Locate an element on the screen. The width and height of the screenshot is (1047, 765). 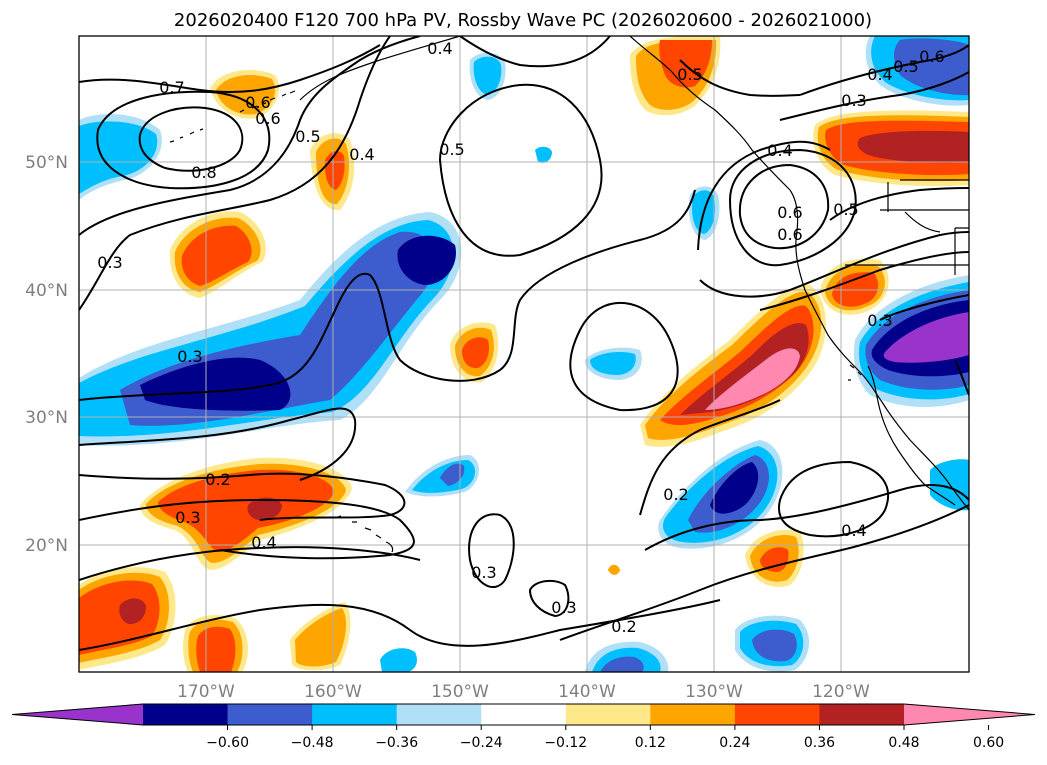
lat-label: 30°N is located at coordinates (46, 418).